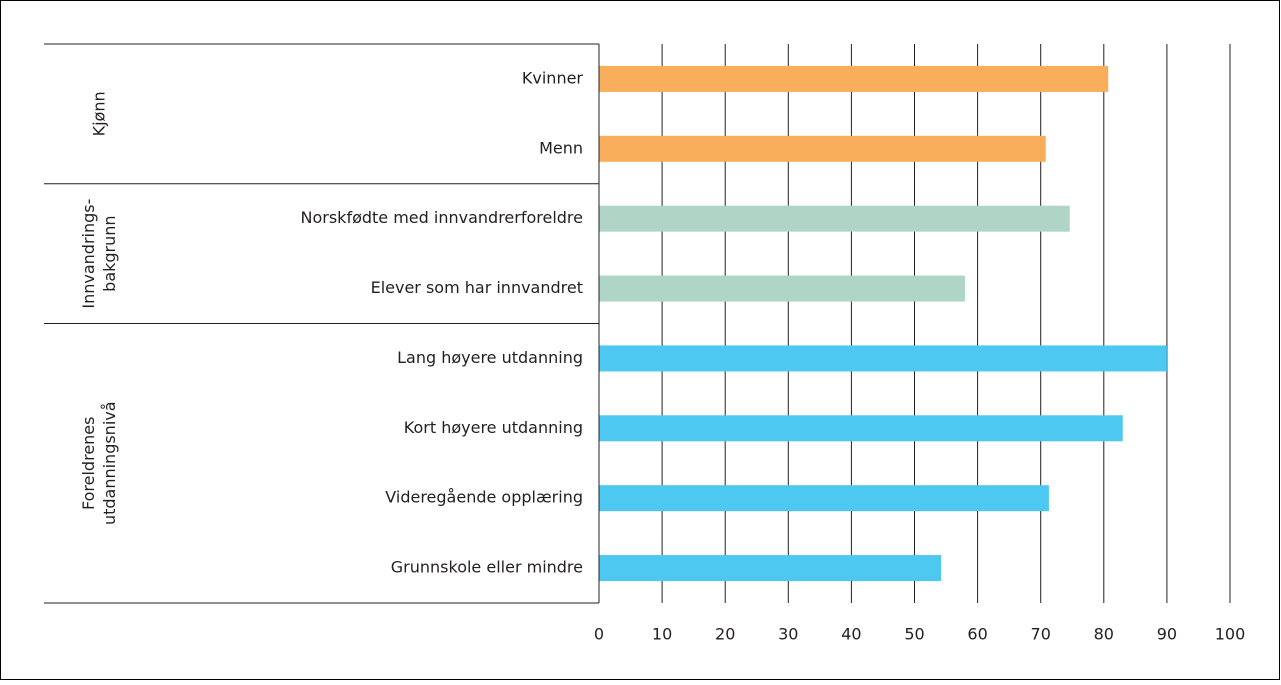  I want to click on x-tick-label: 60, so click(977, 634).